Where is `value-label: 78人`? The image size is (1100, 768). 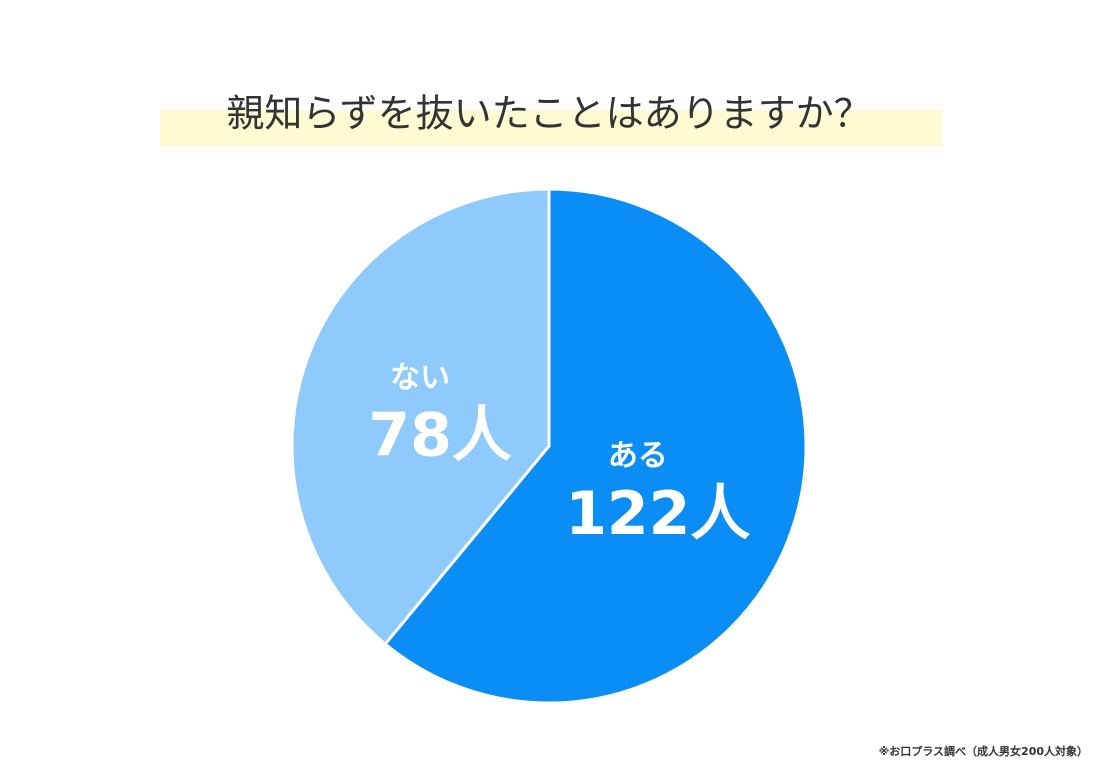 value-label: 78人 is located at coordinates (440, 435).